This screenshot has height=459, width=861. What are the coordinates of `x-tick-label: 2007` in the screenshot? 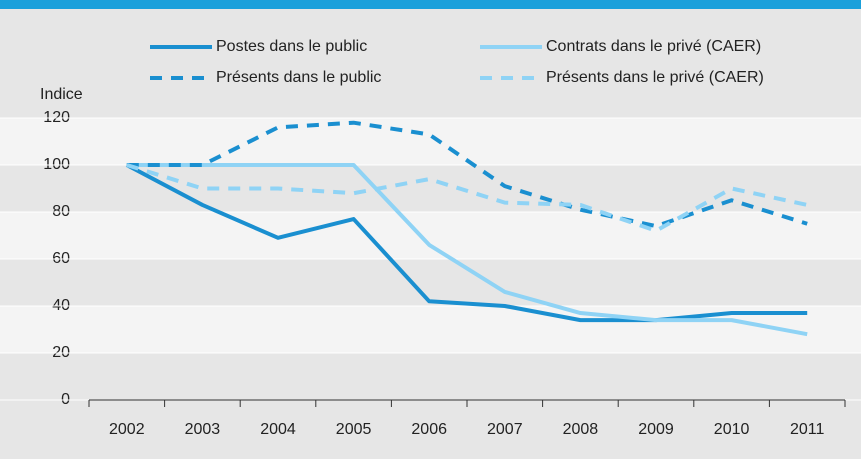 It's located at (505, 429).